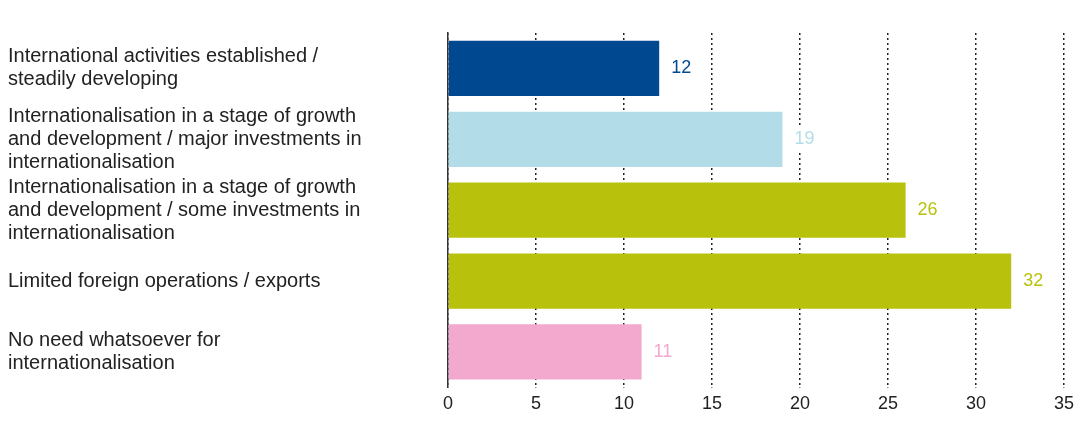  Describe the element at coordinates (663, 350) in the screenshot. I see `data-label: 11` at that location.